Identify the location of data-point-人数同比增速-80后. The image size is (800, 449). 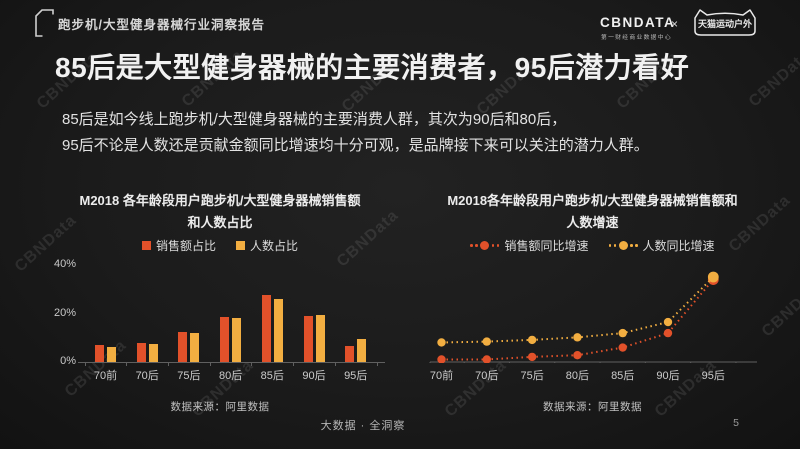
(577, 337).